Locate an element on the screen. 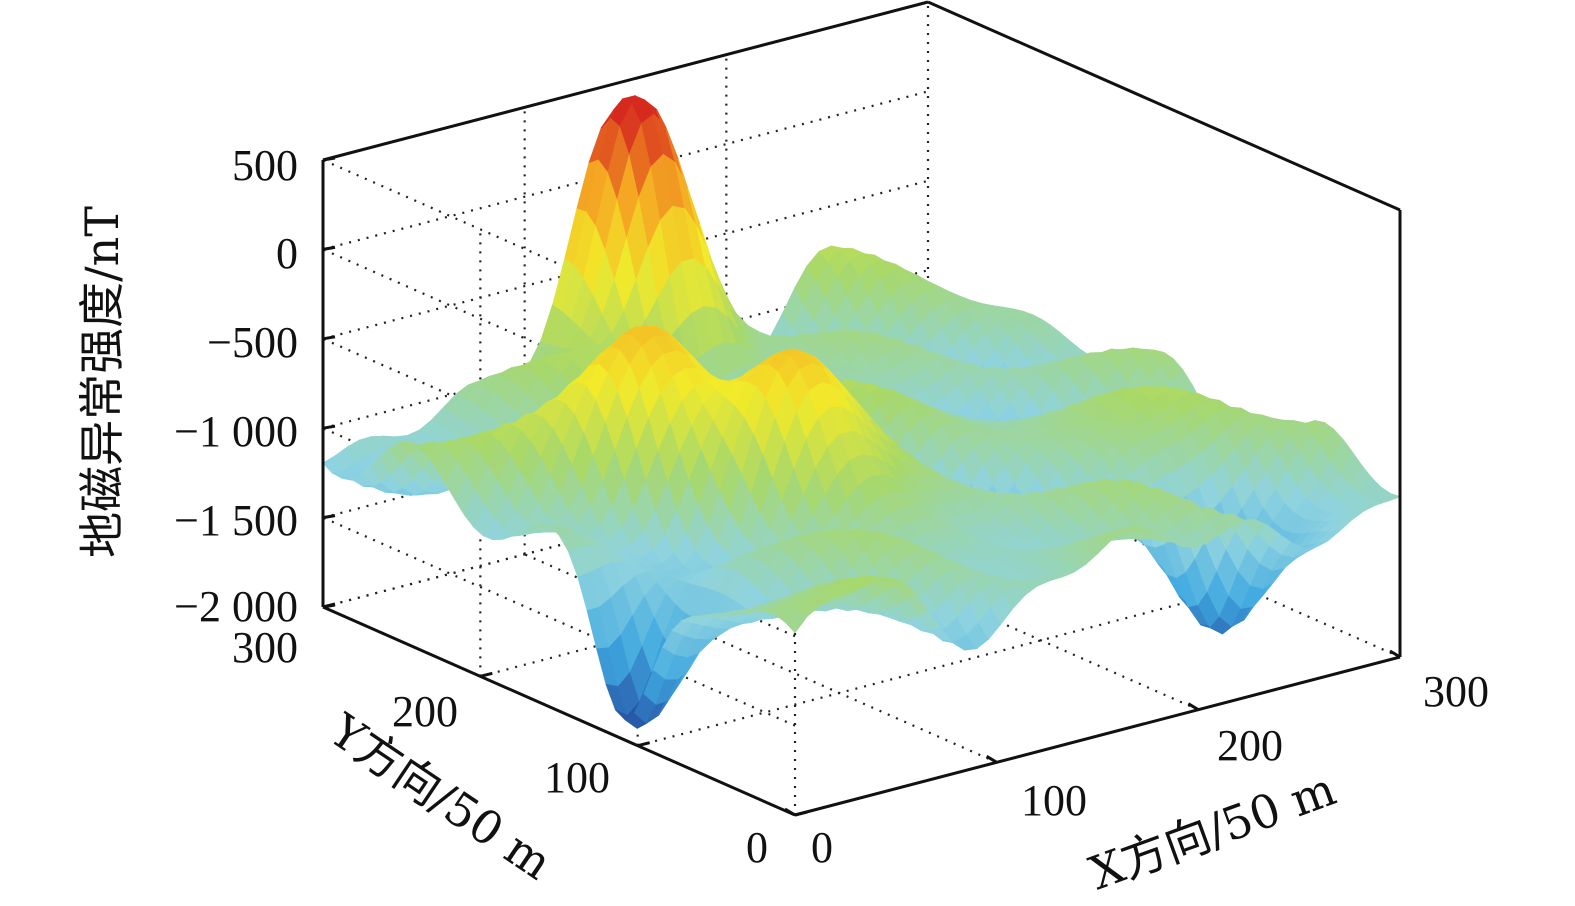  axis-y is located at coordinates (559, 711).